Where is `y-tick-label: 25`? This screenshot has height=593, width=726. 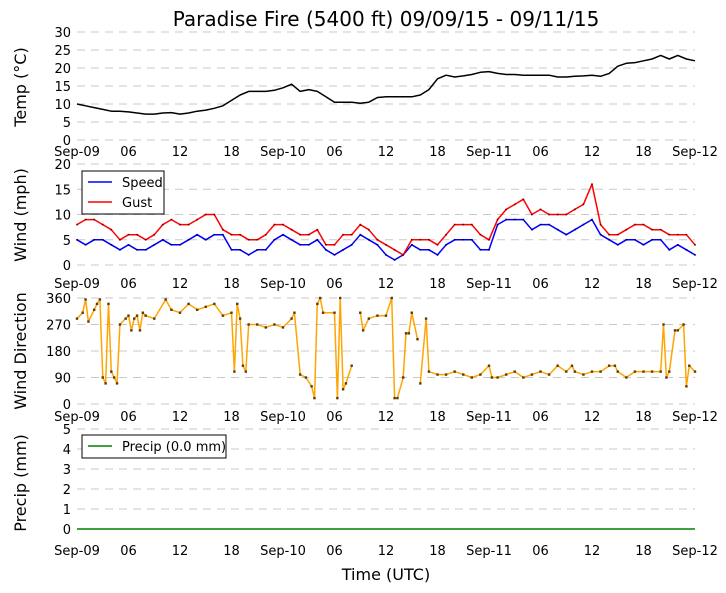
y-tick-label: 25 is located at coordinates (62, 51).